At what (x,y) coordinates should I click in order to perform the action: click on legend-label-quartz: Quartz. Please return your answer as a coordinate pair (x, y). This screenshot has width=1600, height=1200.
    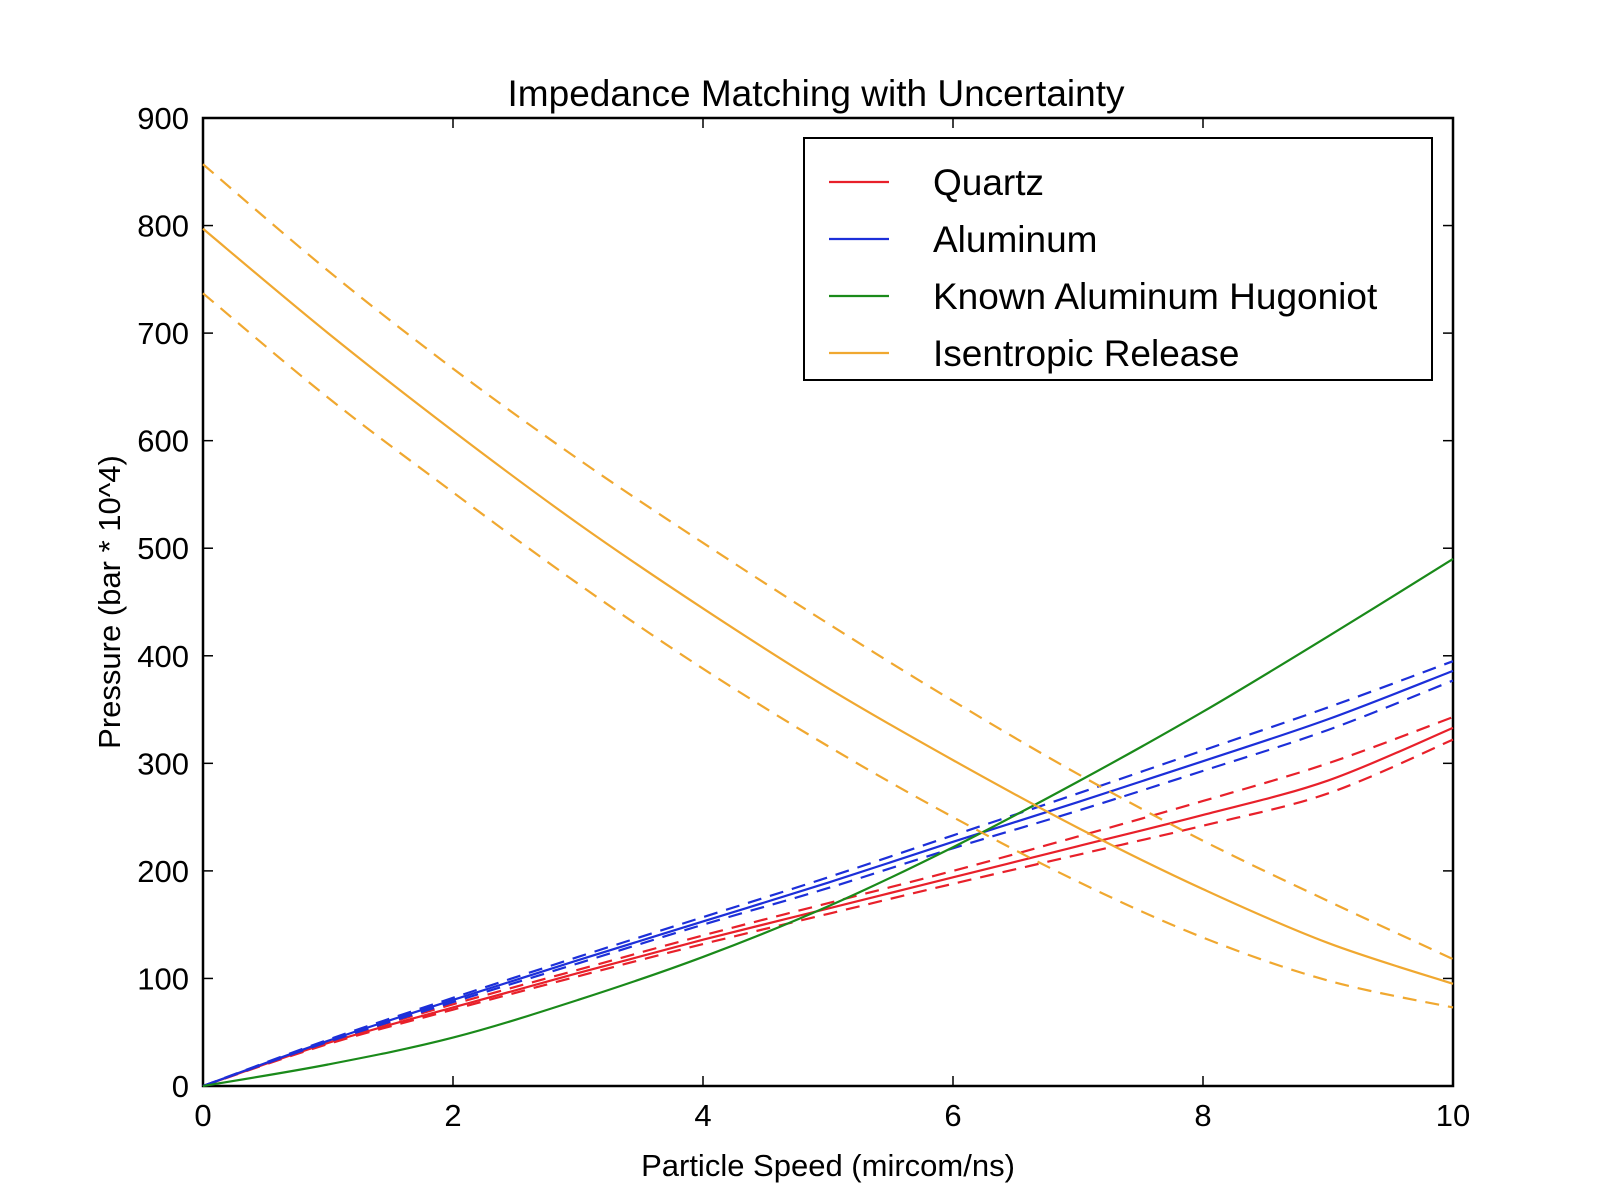
    Looking at the image, I should click on (988, 182).